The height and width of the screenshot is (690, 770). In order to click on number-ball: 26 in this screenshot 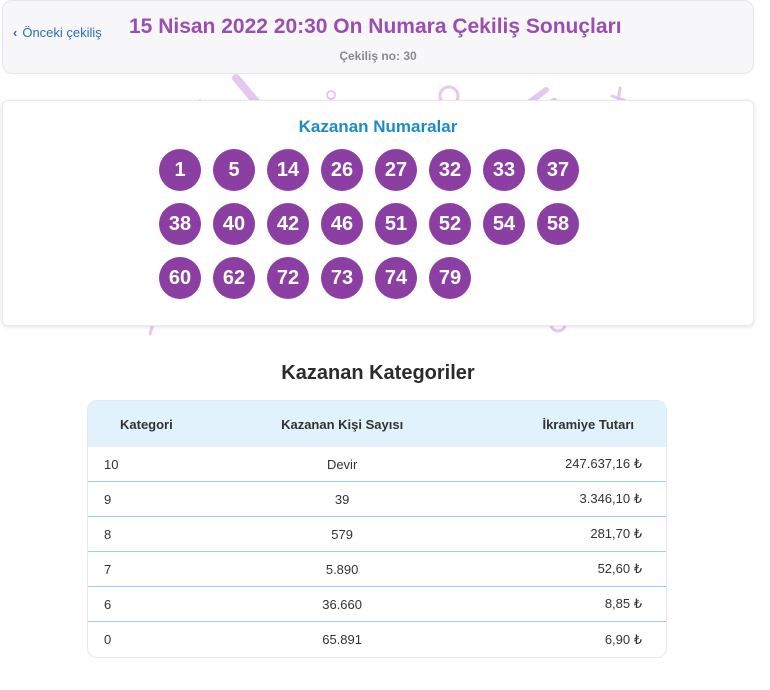, I will do `click(342, 170)`.